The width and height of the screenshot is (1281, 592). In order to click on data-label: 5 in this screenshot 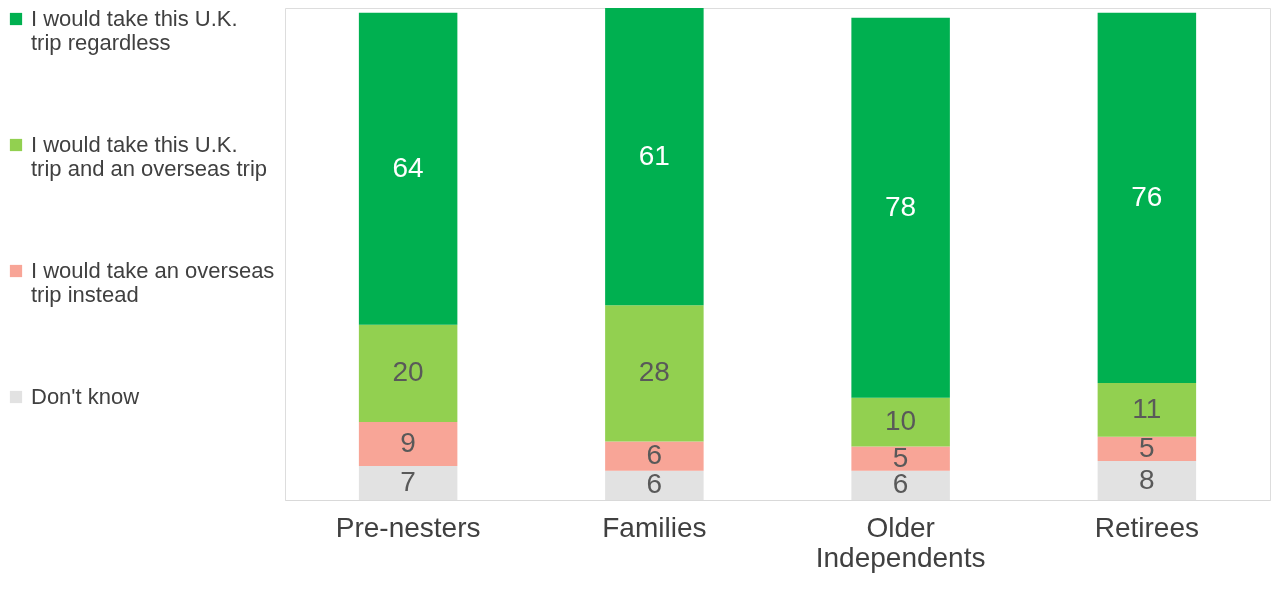, I will do `click(1147, 447)`.